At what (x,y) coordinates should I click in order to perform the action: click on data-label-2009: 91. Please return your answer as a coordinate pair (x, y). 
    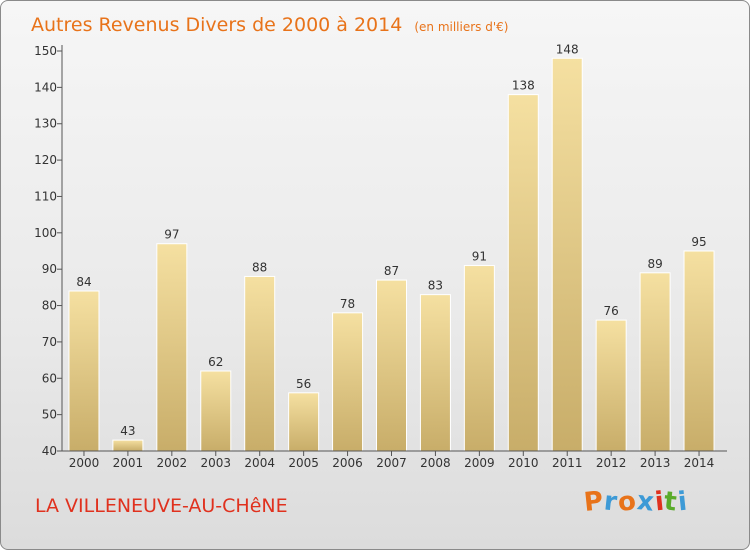
    Looking at the image, I should click on (479, 257).